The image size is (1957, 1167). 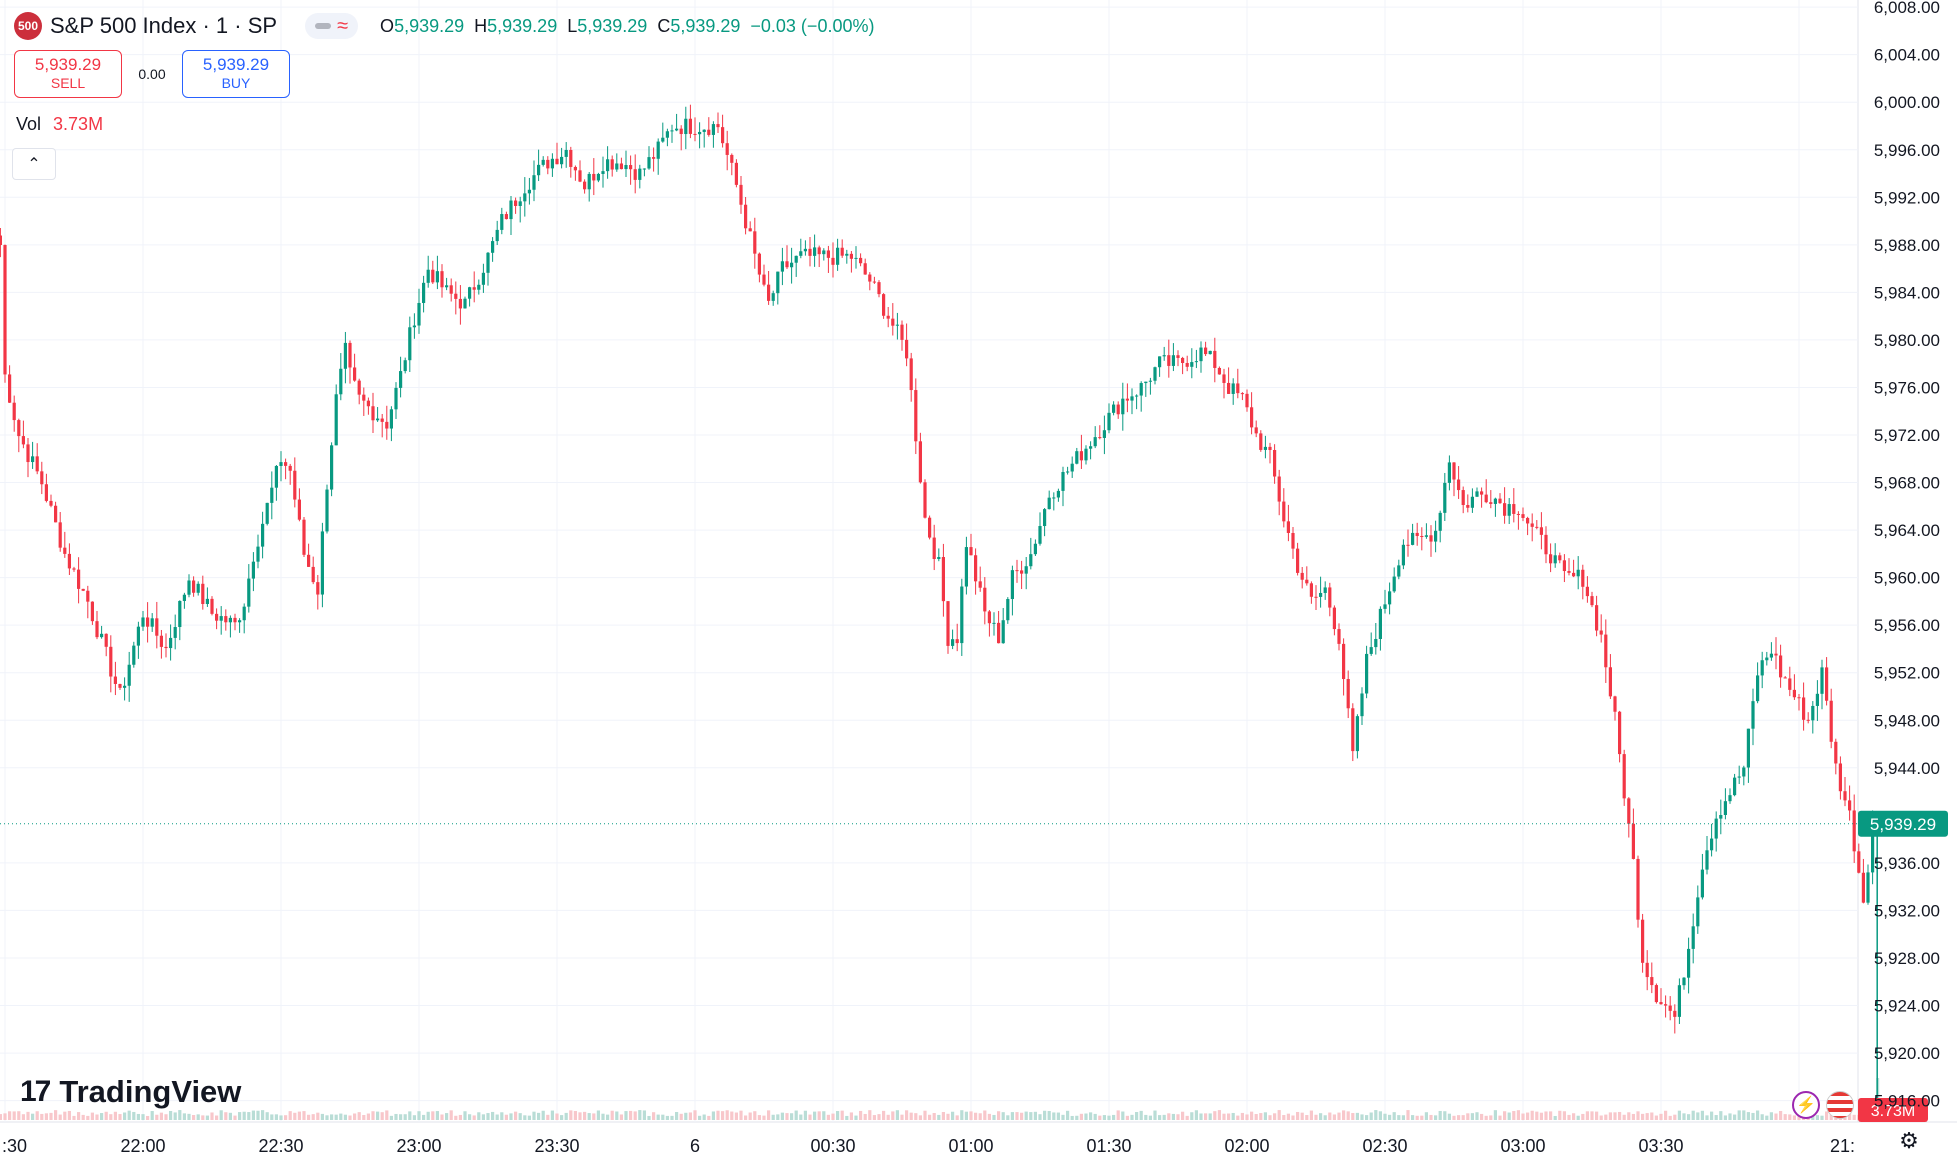 I want to click on x-tick-label: 21:, so click(x=1842, y=1146).